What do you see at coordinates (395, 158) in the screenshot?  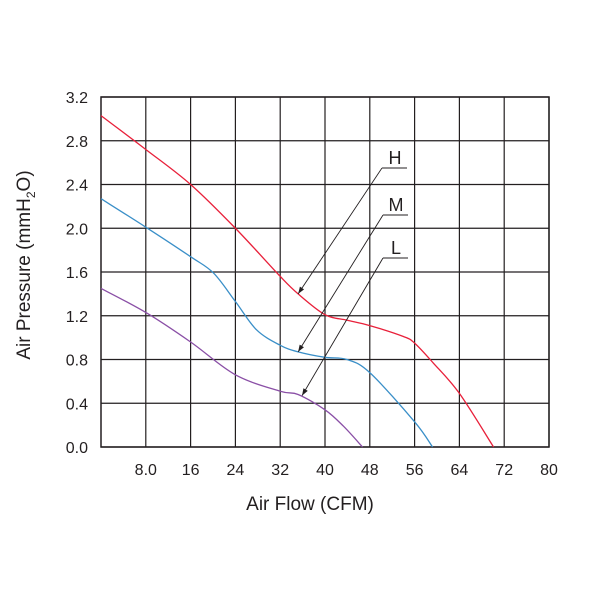 I see `series-label-H: H` at bounding box center [395, 158].